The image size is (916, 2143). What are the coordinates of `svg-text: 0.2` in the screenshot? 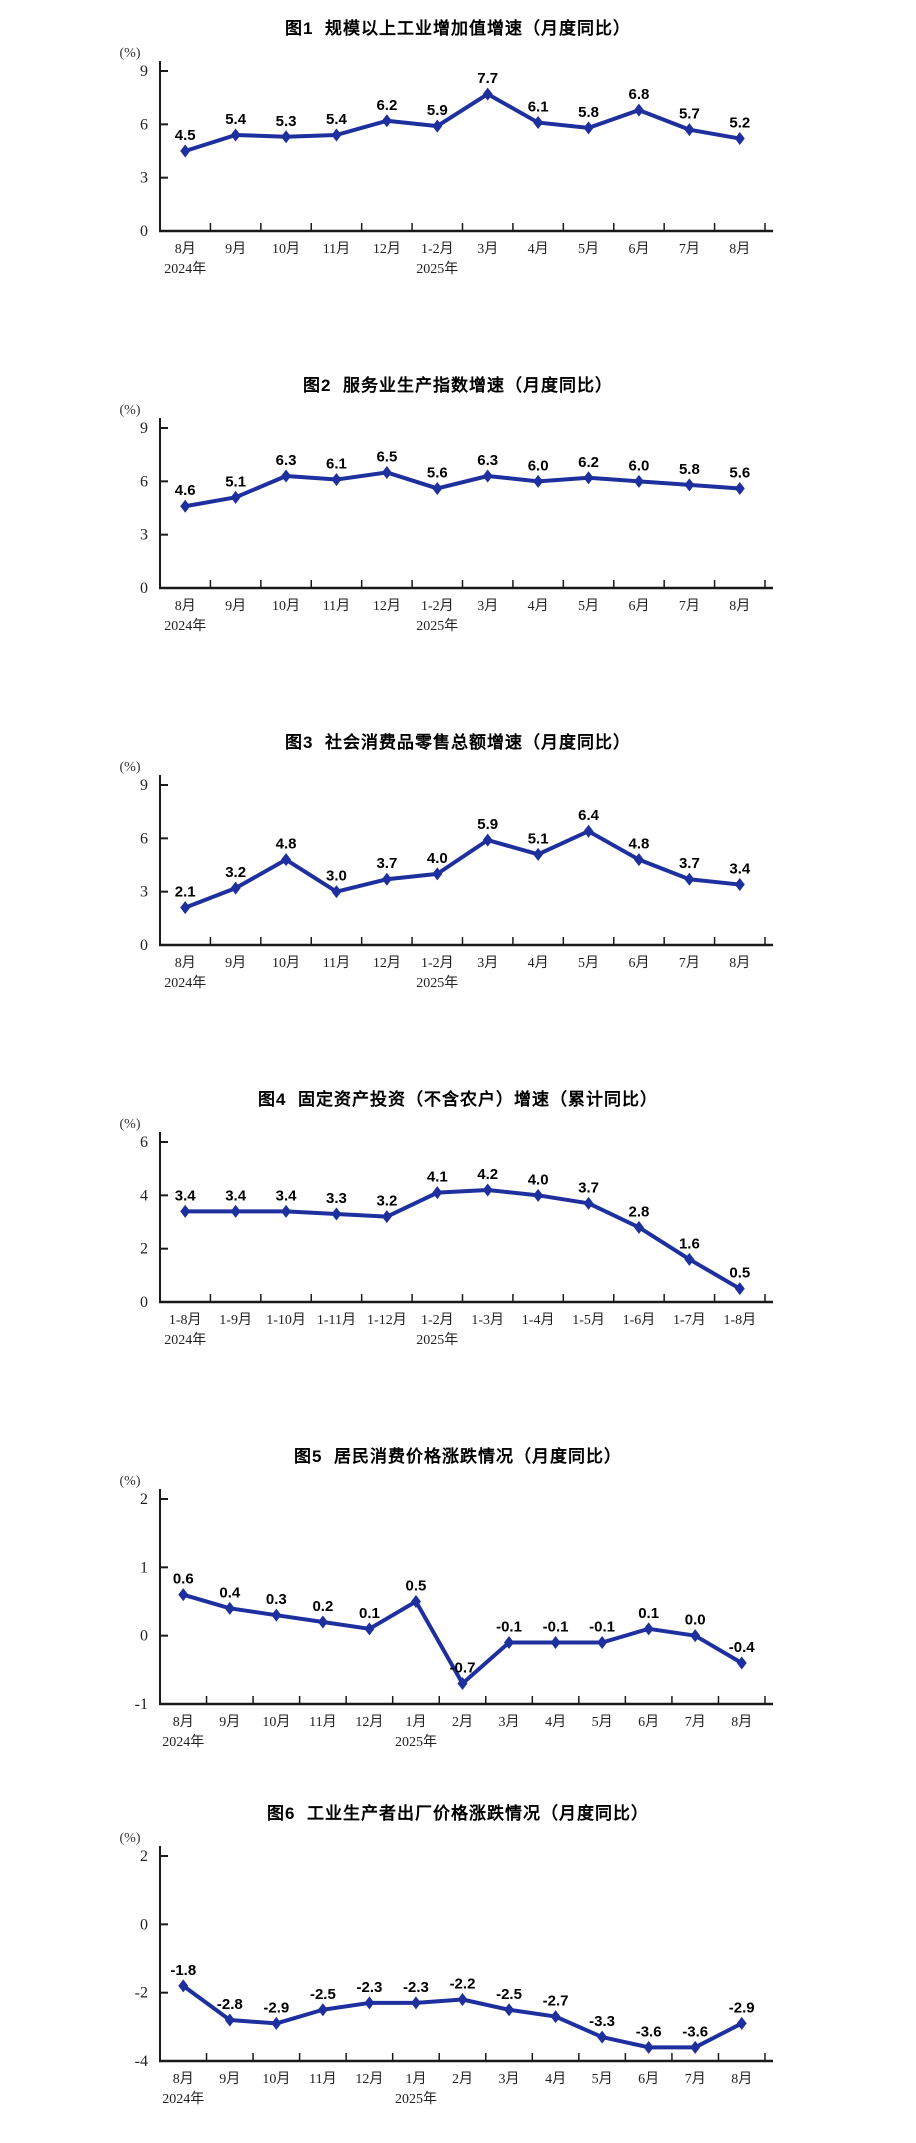 It's located at (322, 1606).